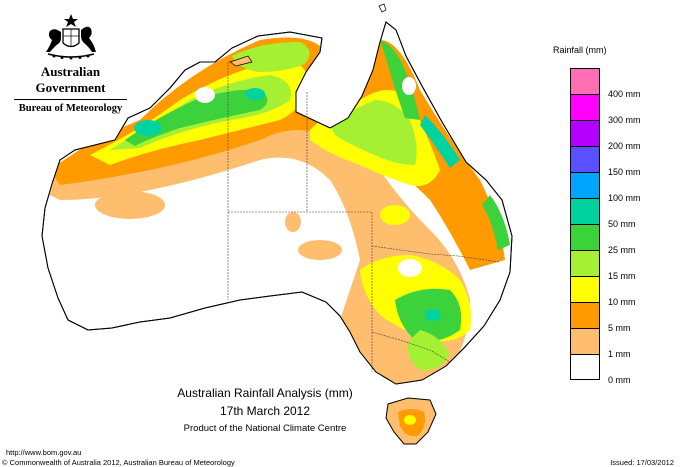 The image size is (680, 467). Describe the element at coordinates (265, 393) in the screenshot. I see `map-title: Australian Rainfall Analysis (mm)` at that location.